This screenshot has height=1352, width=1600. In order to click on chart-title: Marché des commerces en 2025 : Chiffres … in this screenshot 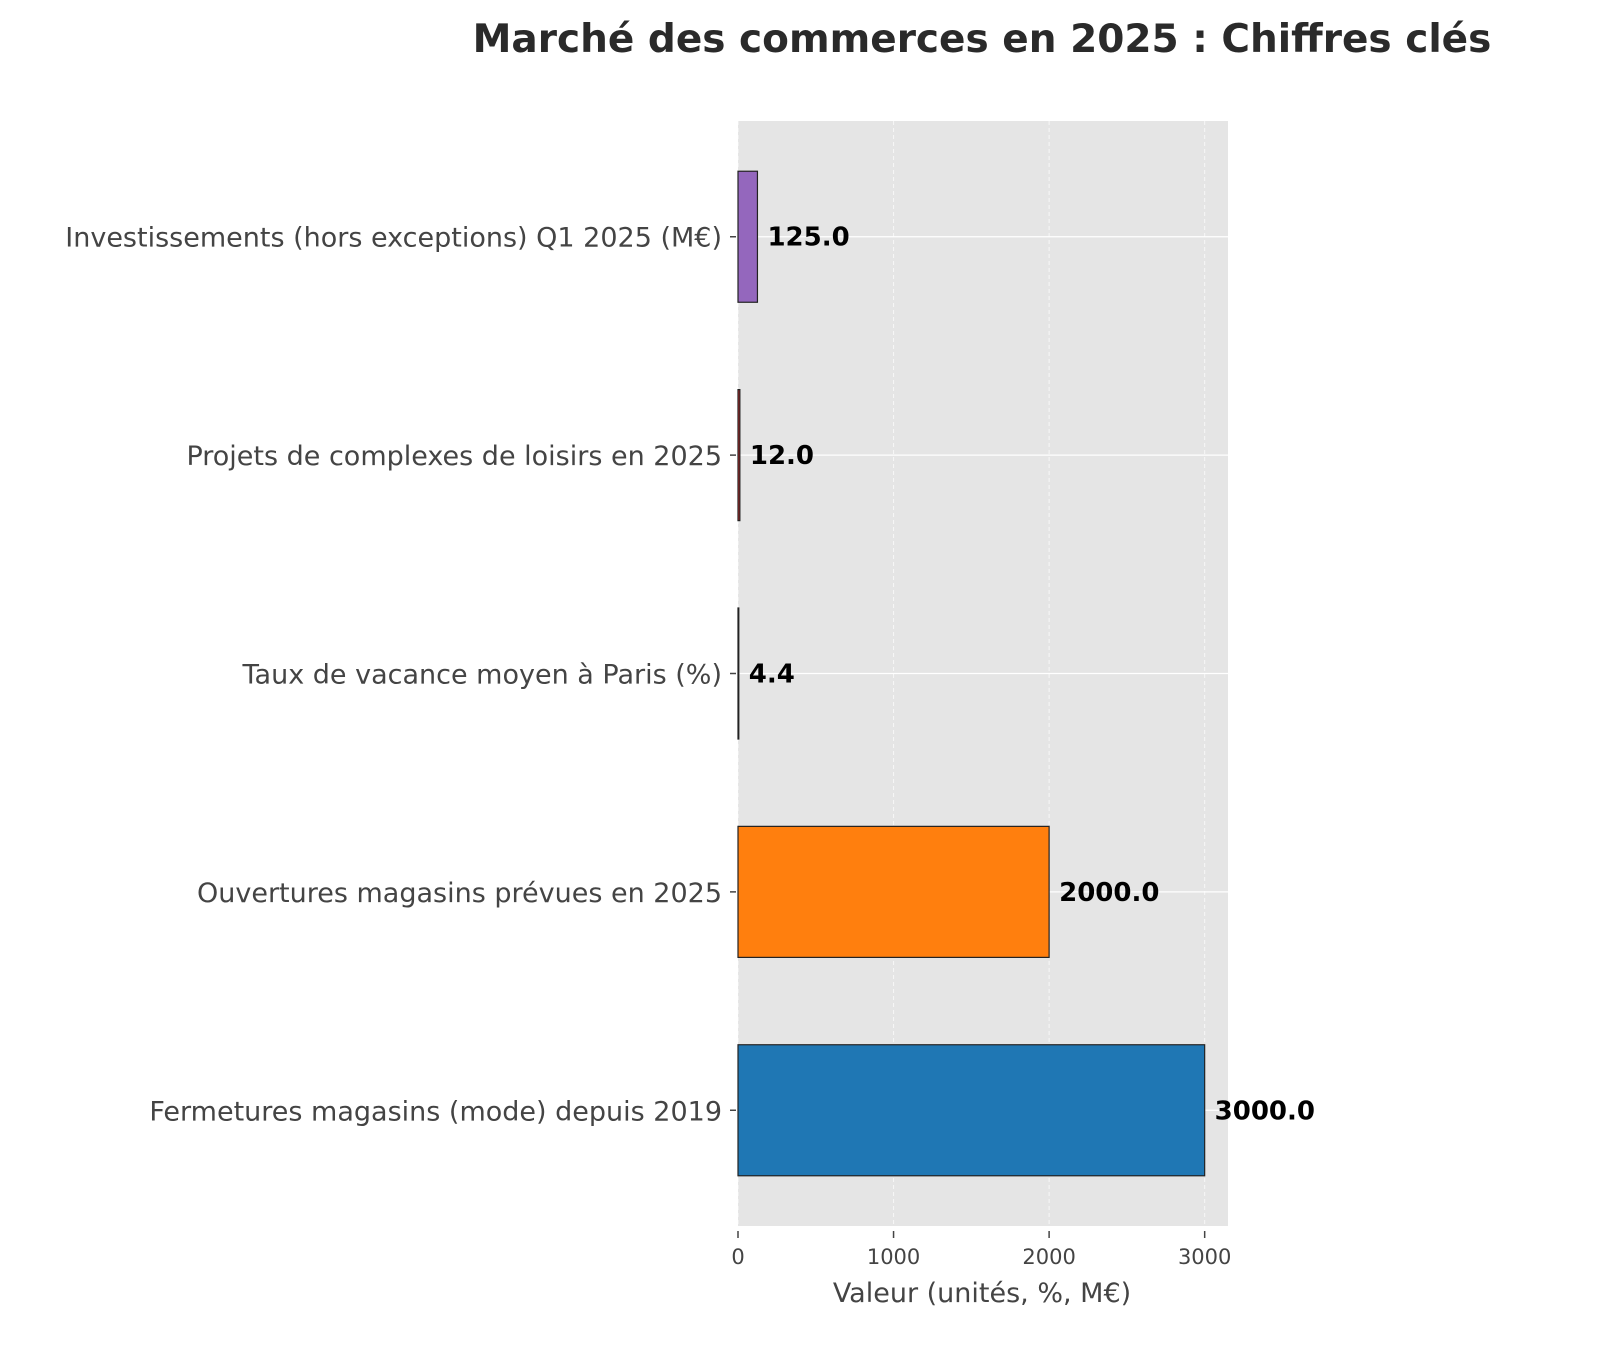, I will do `click(982, 39)`.